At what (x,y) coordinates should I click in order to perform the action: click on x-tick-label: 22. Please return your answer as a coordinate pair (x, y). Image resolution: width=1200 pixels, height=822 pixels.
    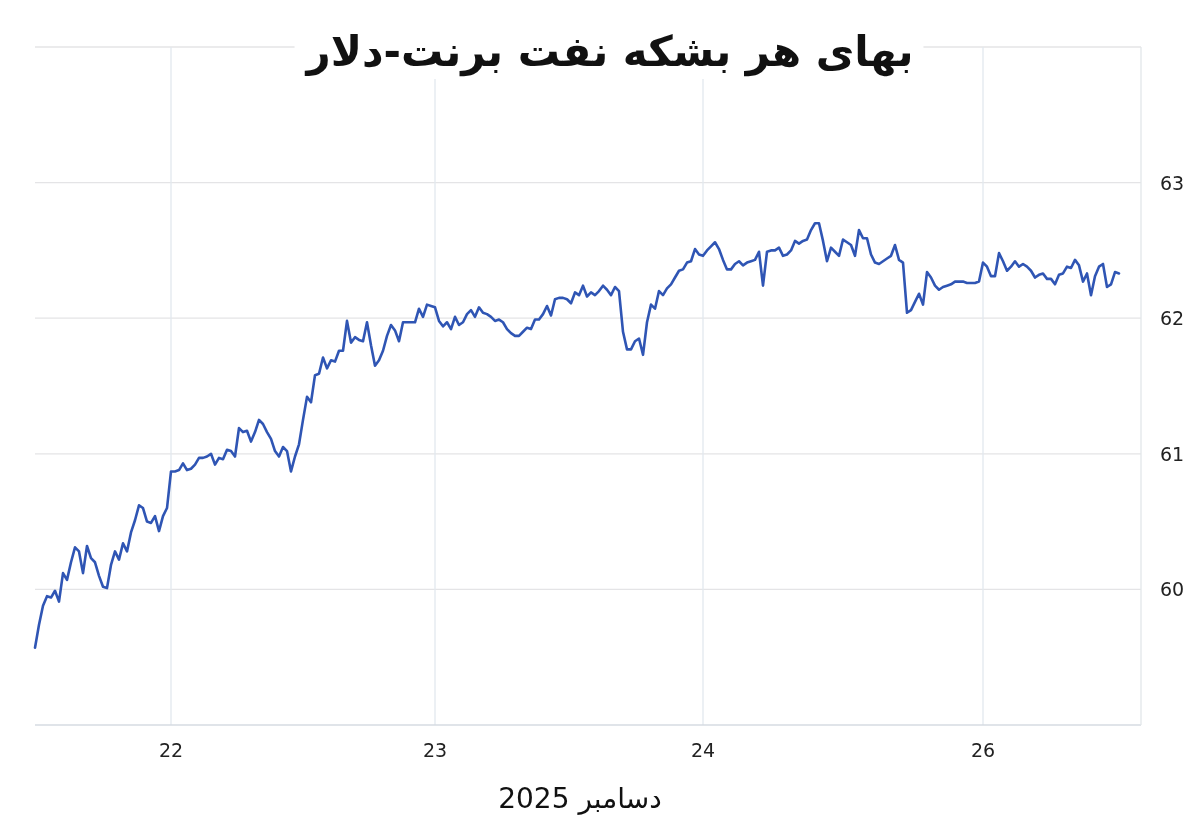
    Looking at the image, I should click on (171, 750).